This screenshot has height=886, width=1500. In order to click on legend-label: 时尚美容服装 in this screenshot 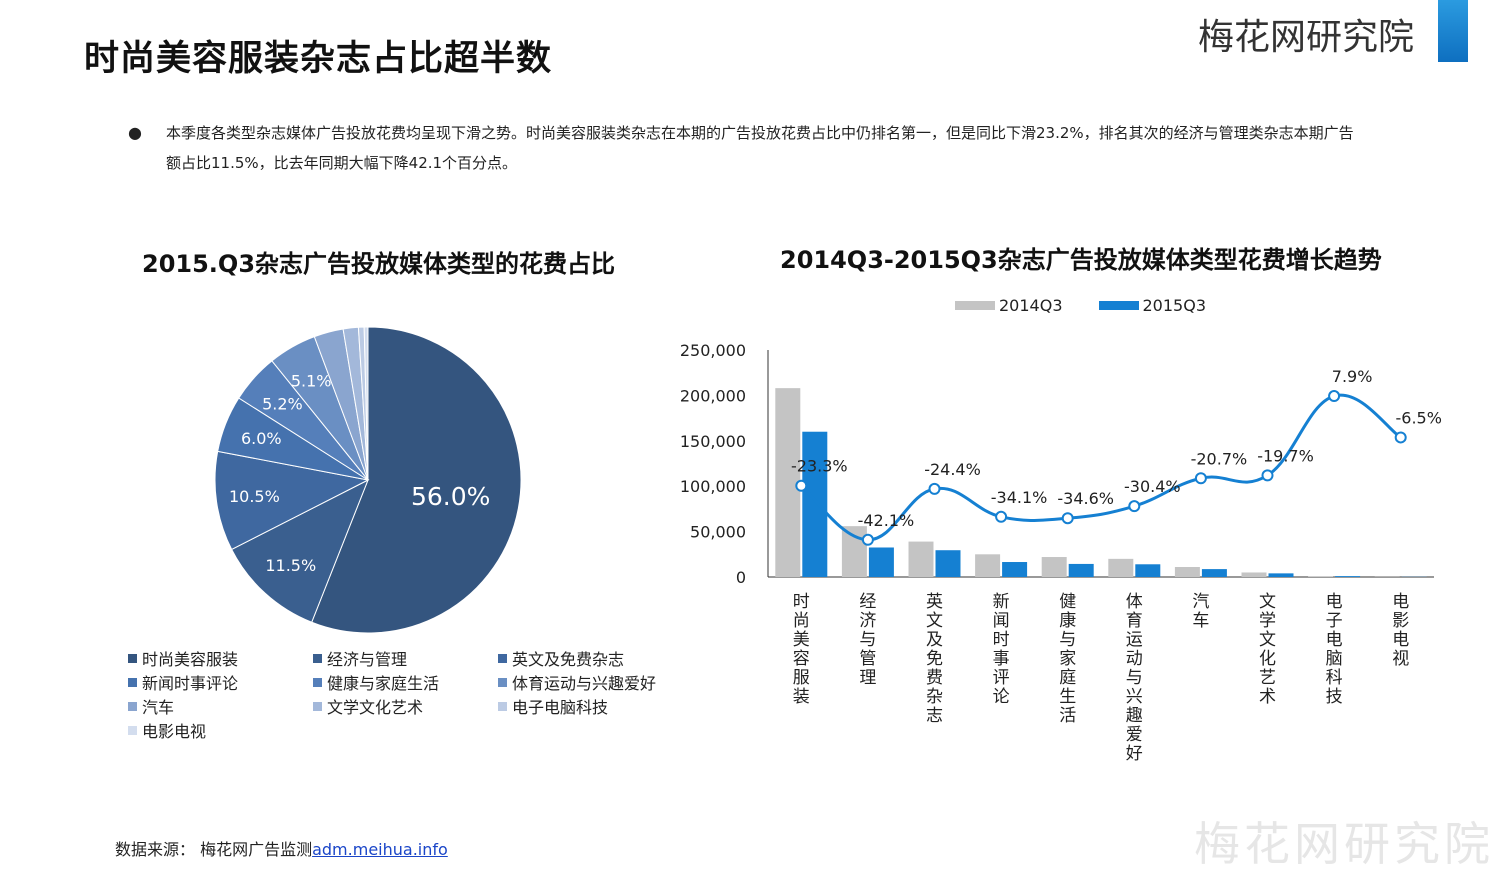, I will do `click(190, 659)`.